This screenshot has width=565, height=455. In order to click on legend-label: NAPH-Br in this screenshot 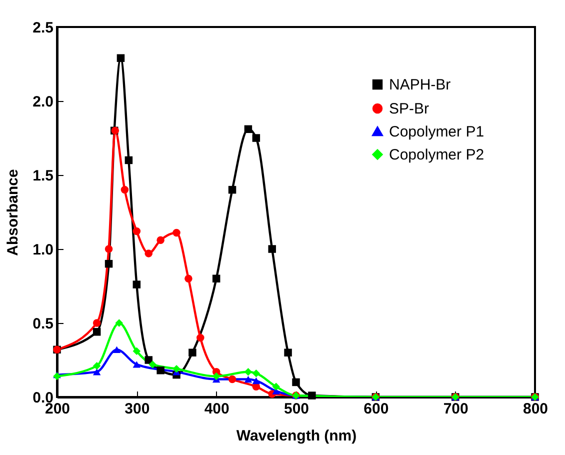, I will do `click(420, 85)`.